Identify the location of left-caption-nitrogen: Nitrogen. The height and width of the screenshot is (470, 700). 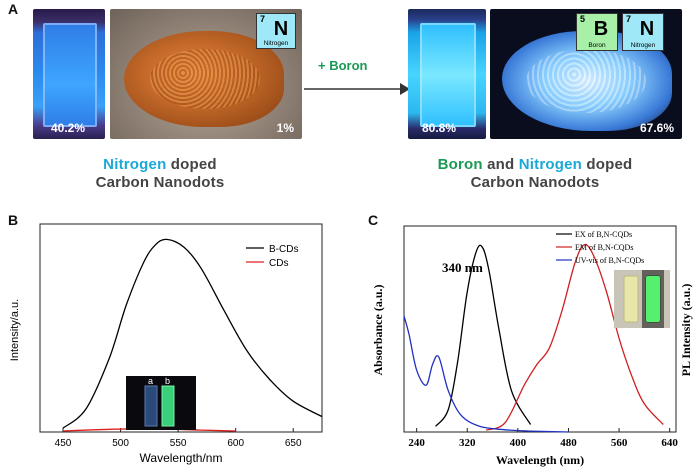
(135, 164).